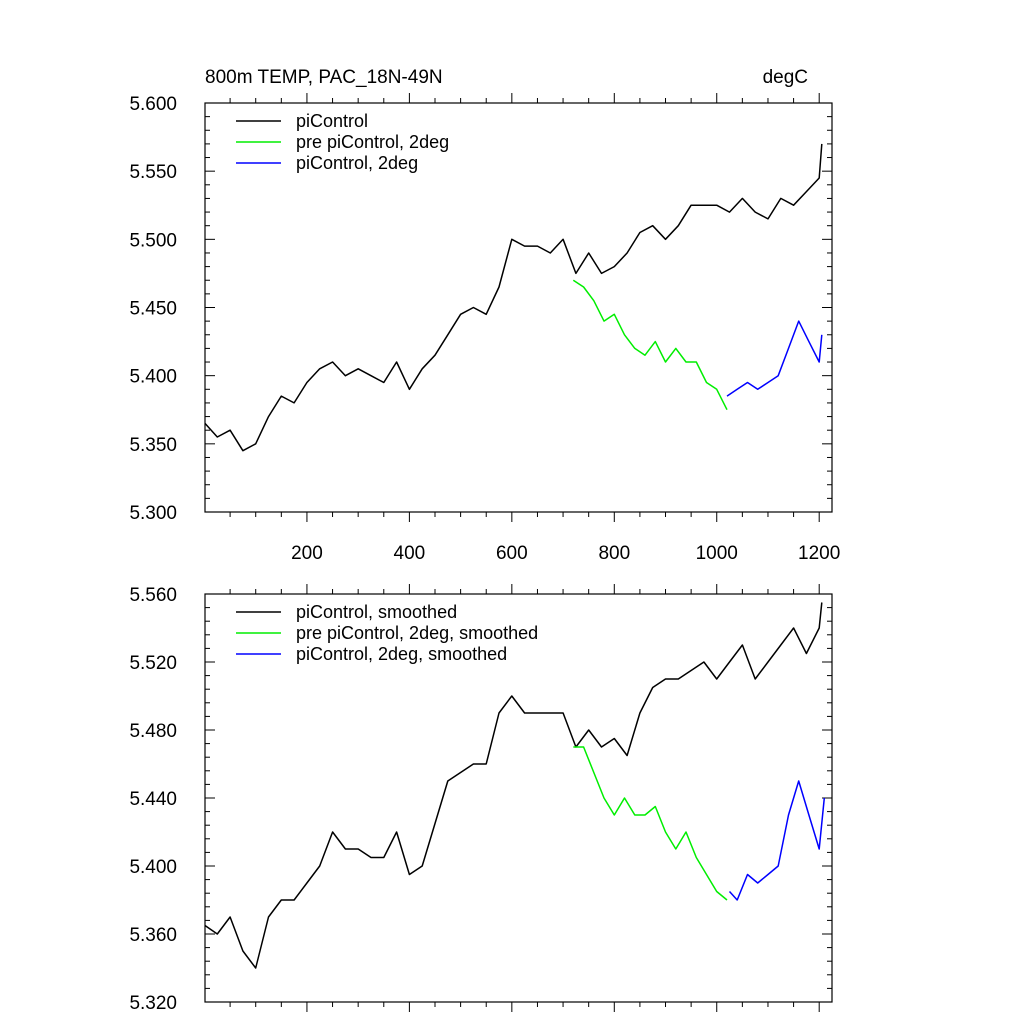  What do you see at coordinates (777, 840) in the screenshot?
I see `series-line-picontrol-2deg-smoothed` at bounding box center [777, 840].